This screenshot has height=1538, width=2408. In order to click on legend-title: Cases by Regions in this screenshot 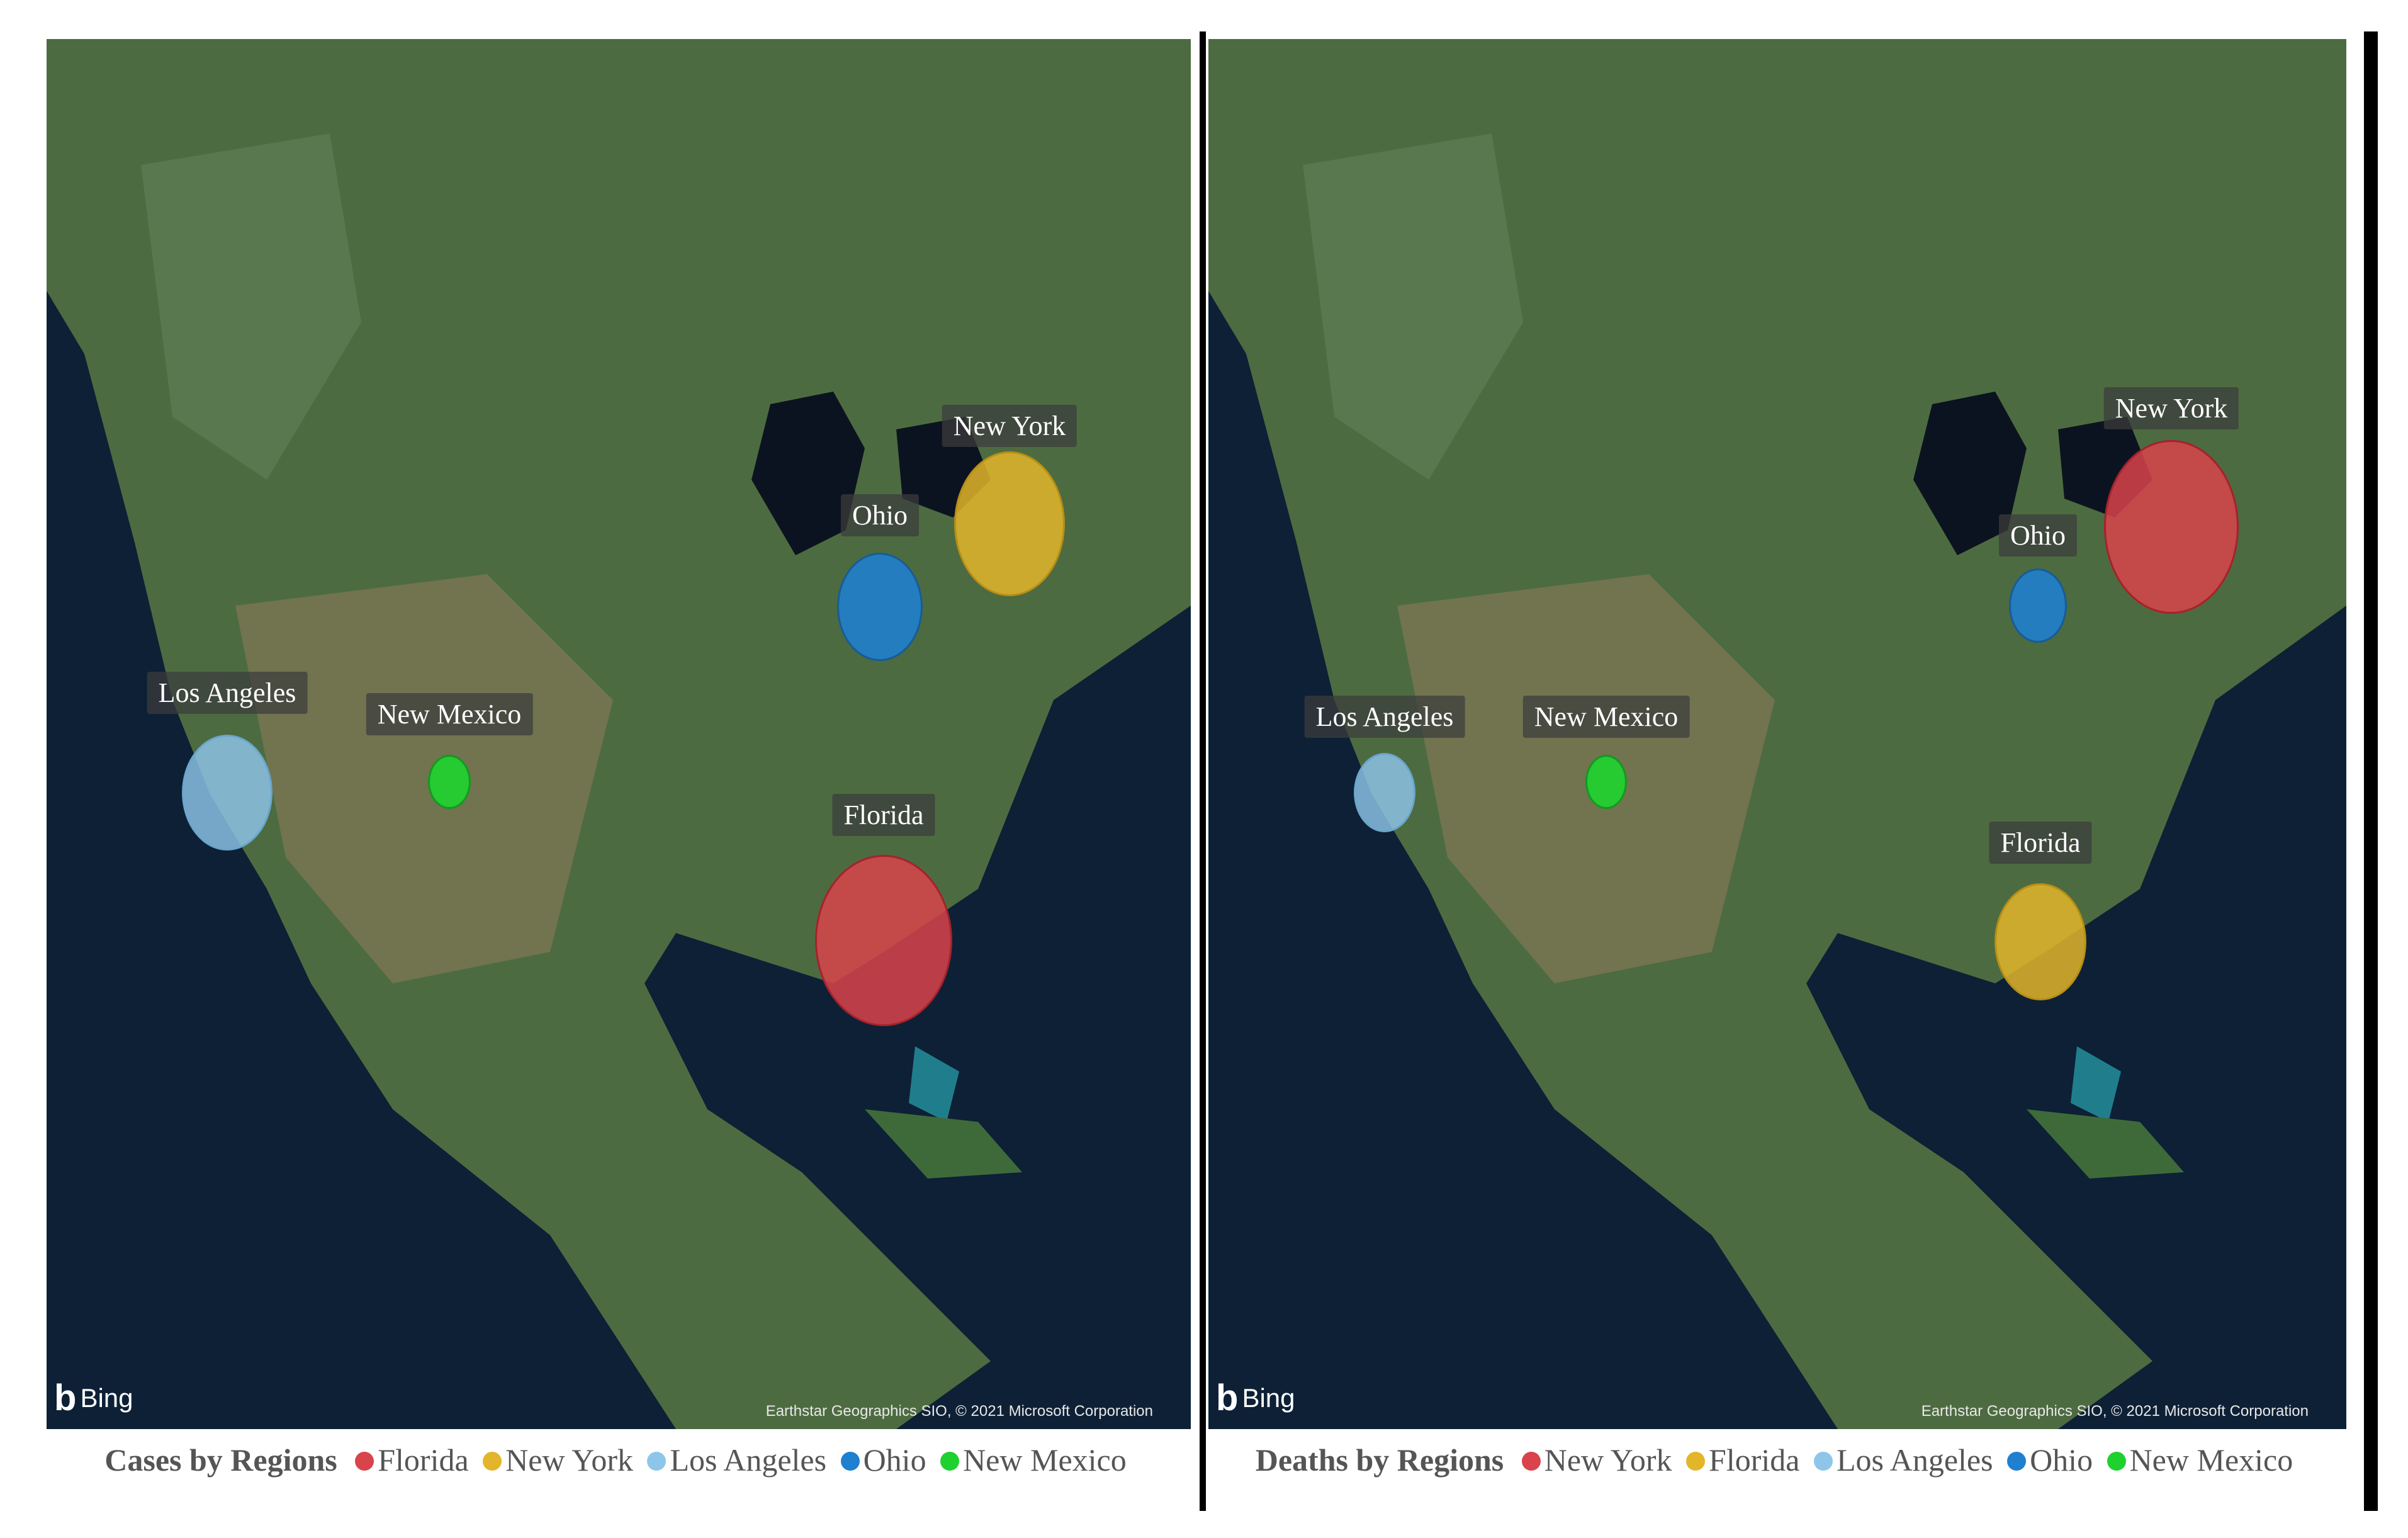, I will do `click(220, 1460)`.